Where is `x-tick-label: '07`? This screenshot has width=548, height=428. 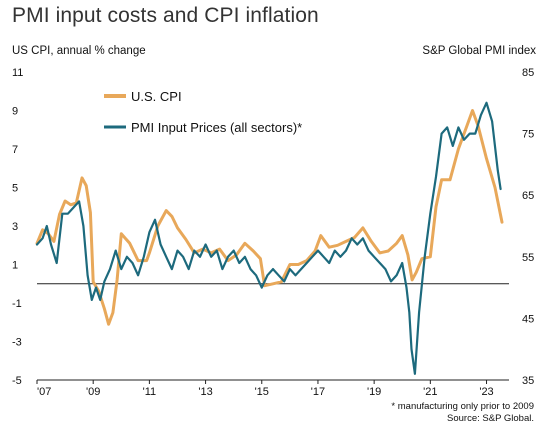 x-tick-label: '07 is located at coordinates (44, 392).